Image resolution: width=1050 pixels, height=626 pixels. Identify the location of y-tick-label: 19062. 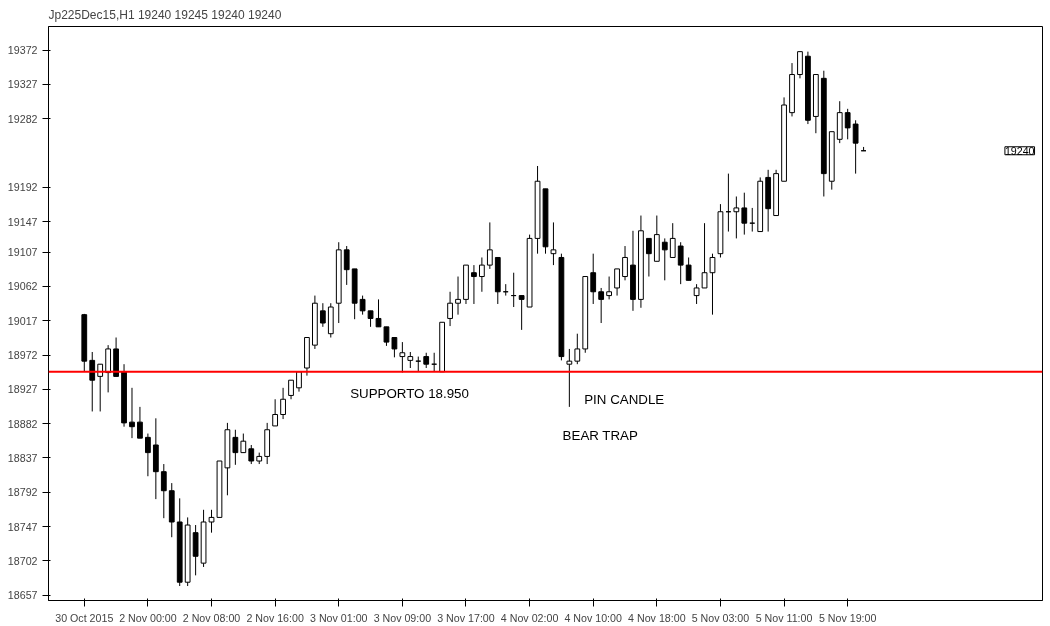
(22, 286).